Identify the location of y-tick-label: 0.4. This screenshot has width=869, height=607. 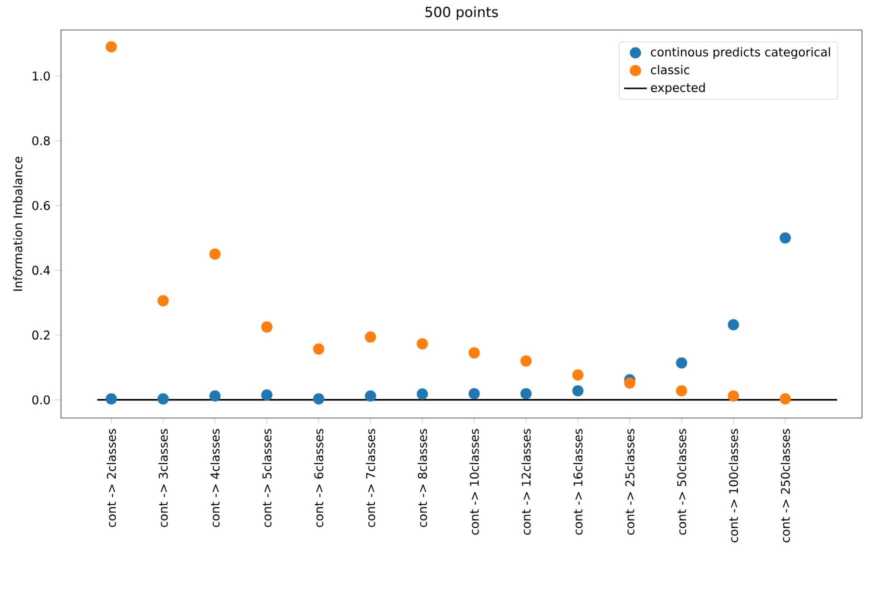
(41, 270).